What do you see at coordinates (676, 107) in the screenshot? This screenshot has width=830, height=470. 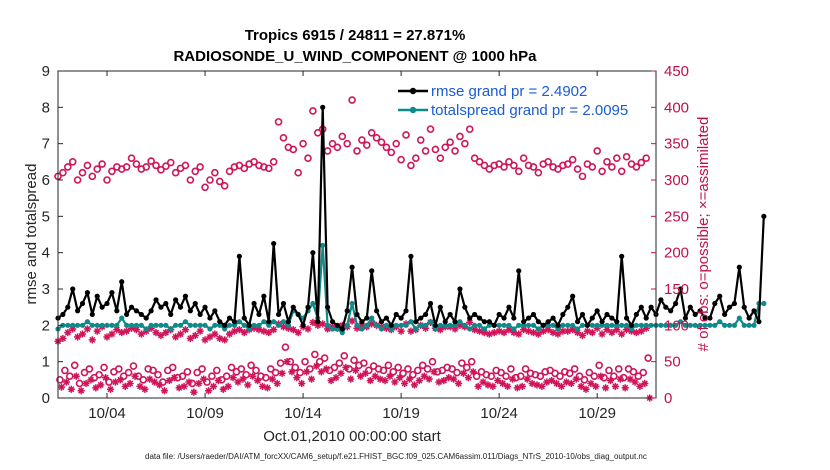 I see `y2-tick-label: 400` at bounding box center [676, 107].